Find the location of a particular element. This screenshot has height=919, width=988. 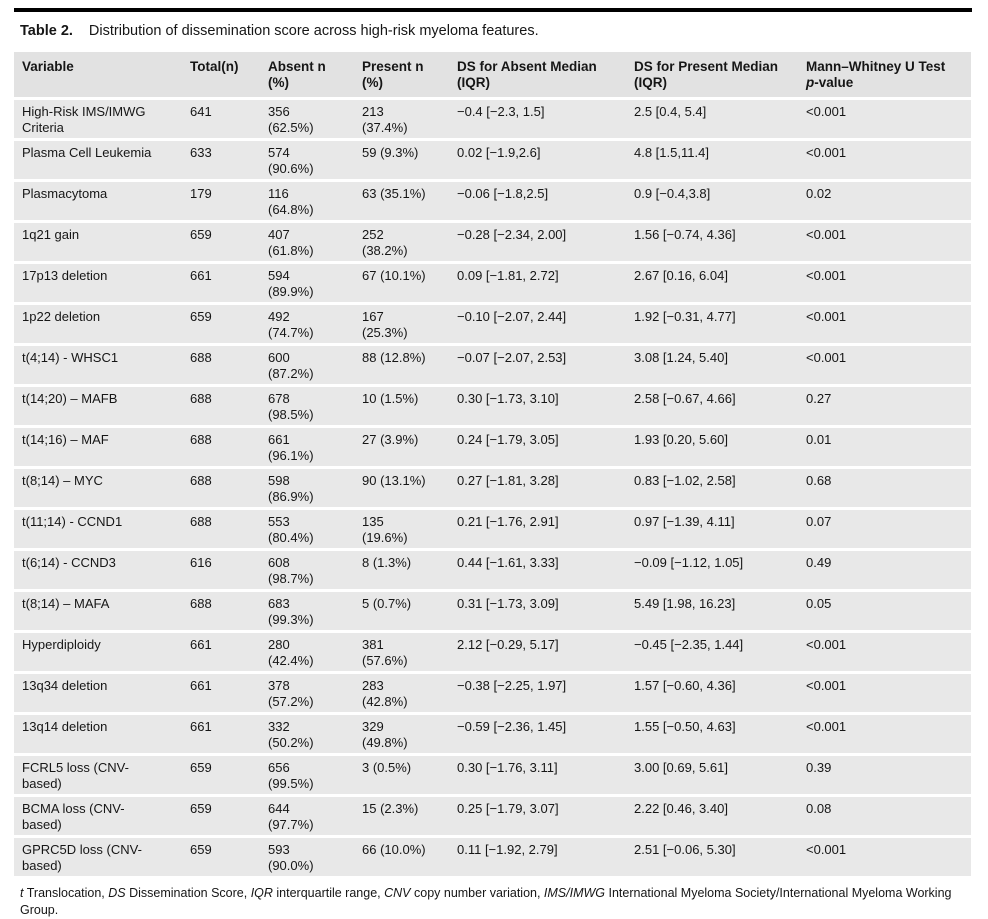

cell-present-n: 66 (10.0%) is located at coordinates (401, 857).